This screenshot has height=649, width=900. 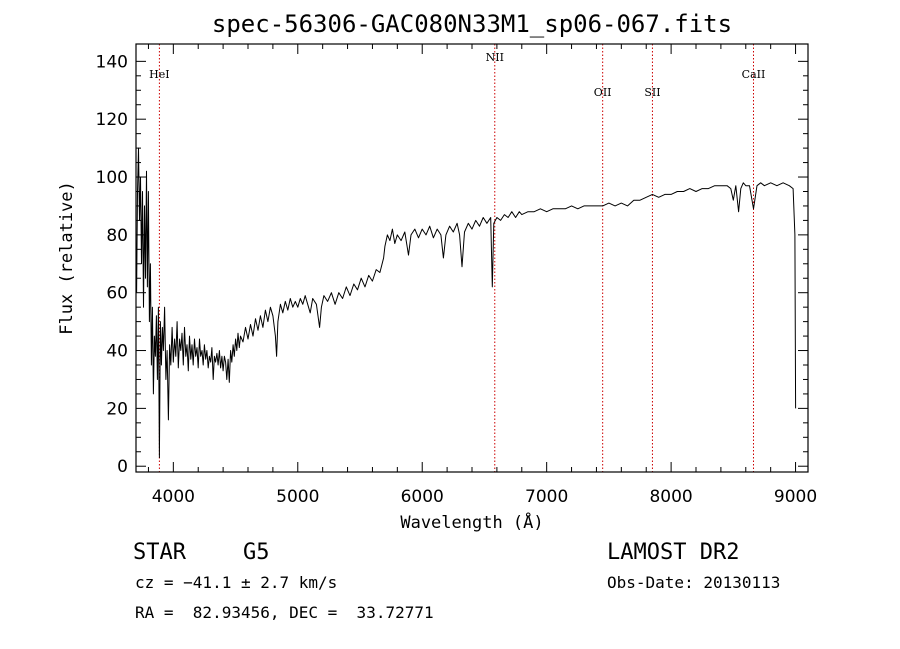 What do you see at coordinates (670, 497) in the screenshot?
I see `x-tick-label: 8000` at bounding box center [670, 497].